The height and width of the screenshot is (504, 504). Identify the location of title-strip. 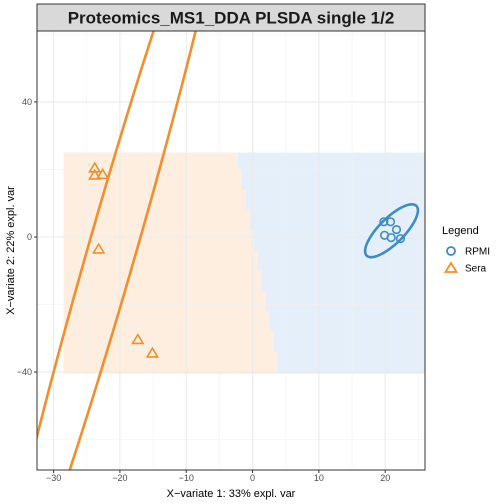
(231, 17).